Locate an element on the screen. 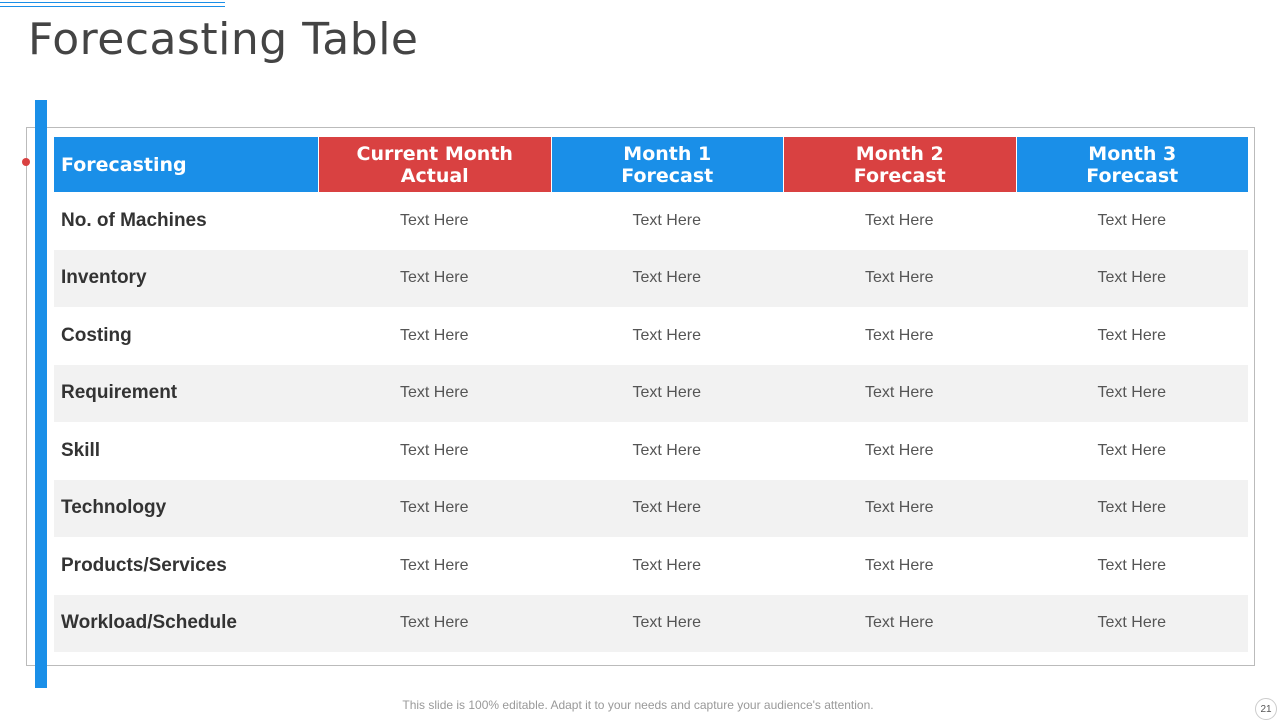 This screenshot has width=1280, height=720. row-label: Inventory is located at coordinates (104, 278).